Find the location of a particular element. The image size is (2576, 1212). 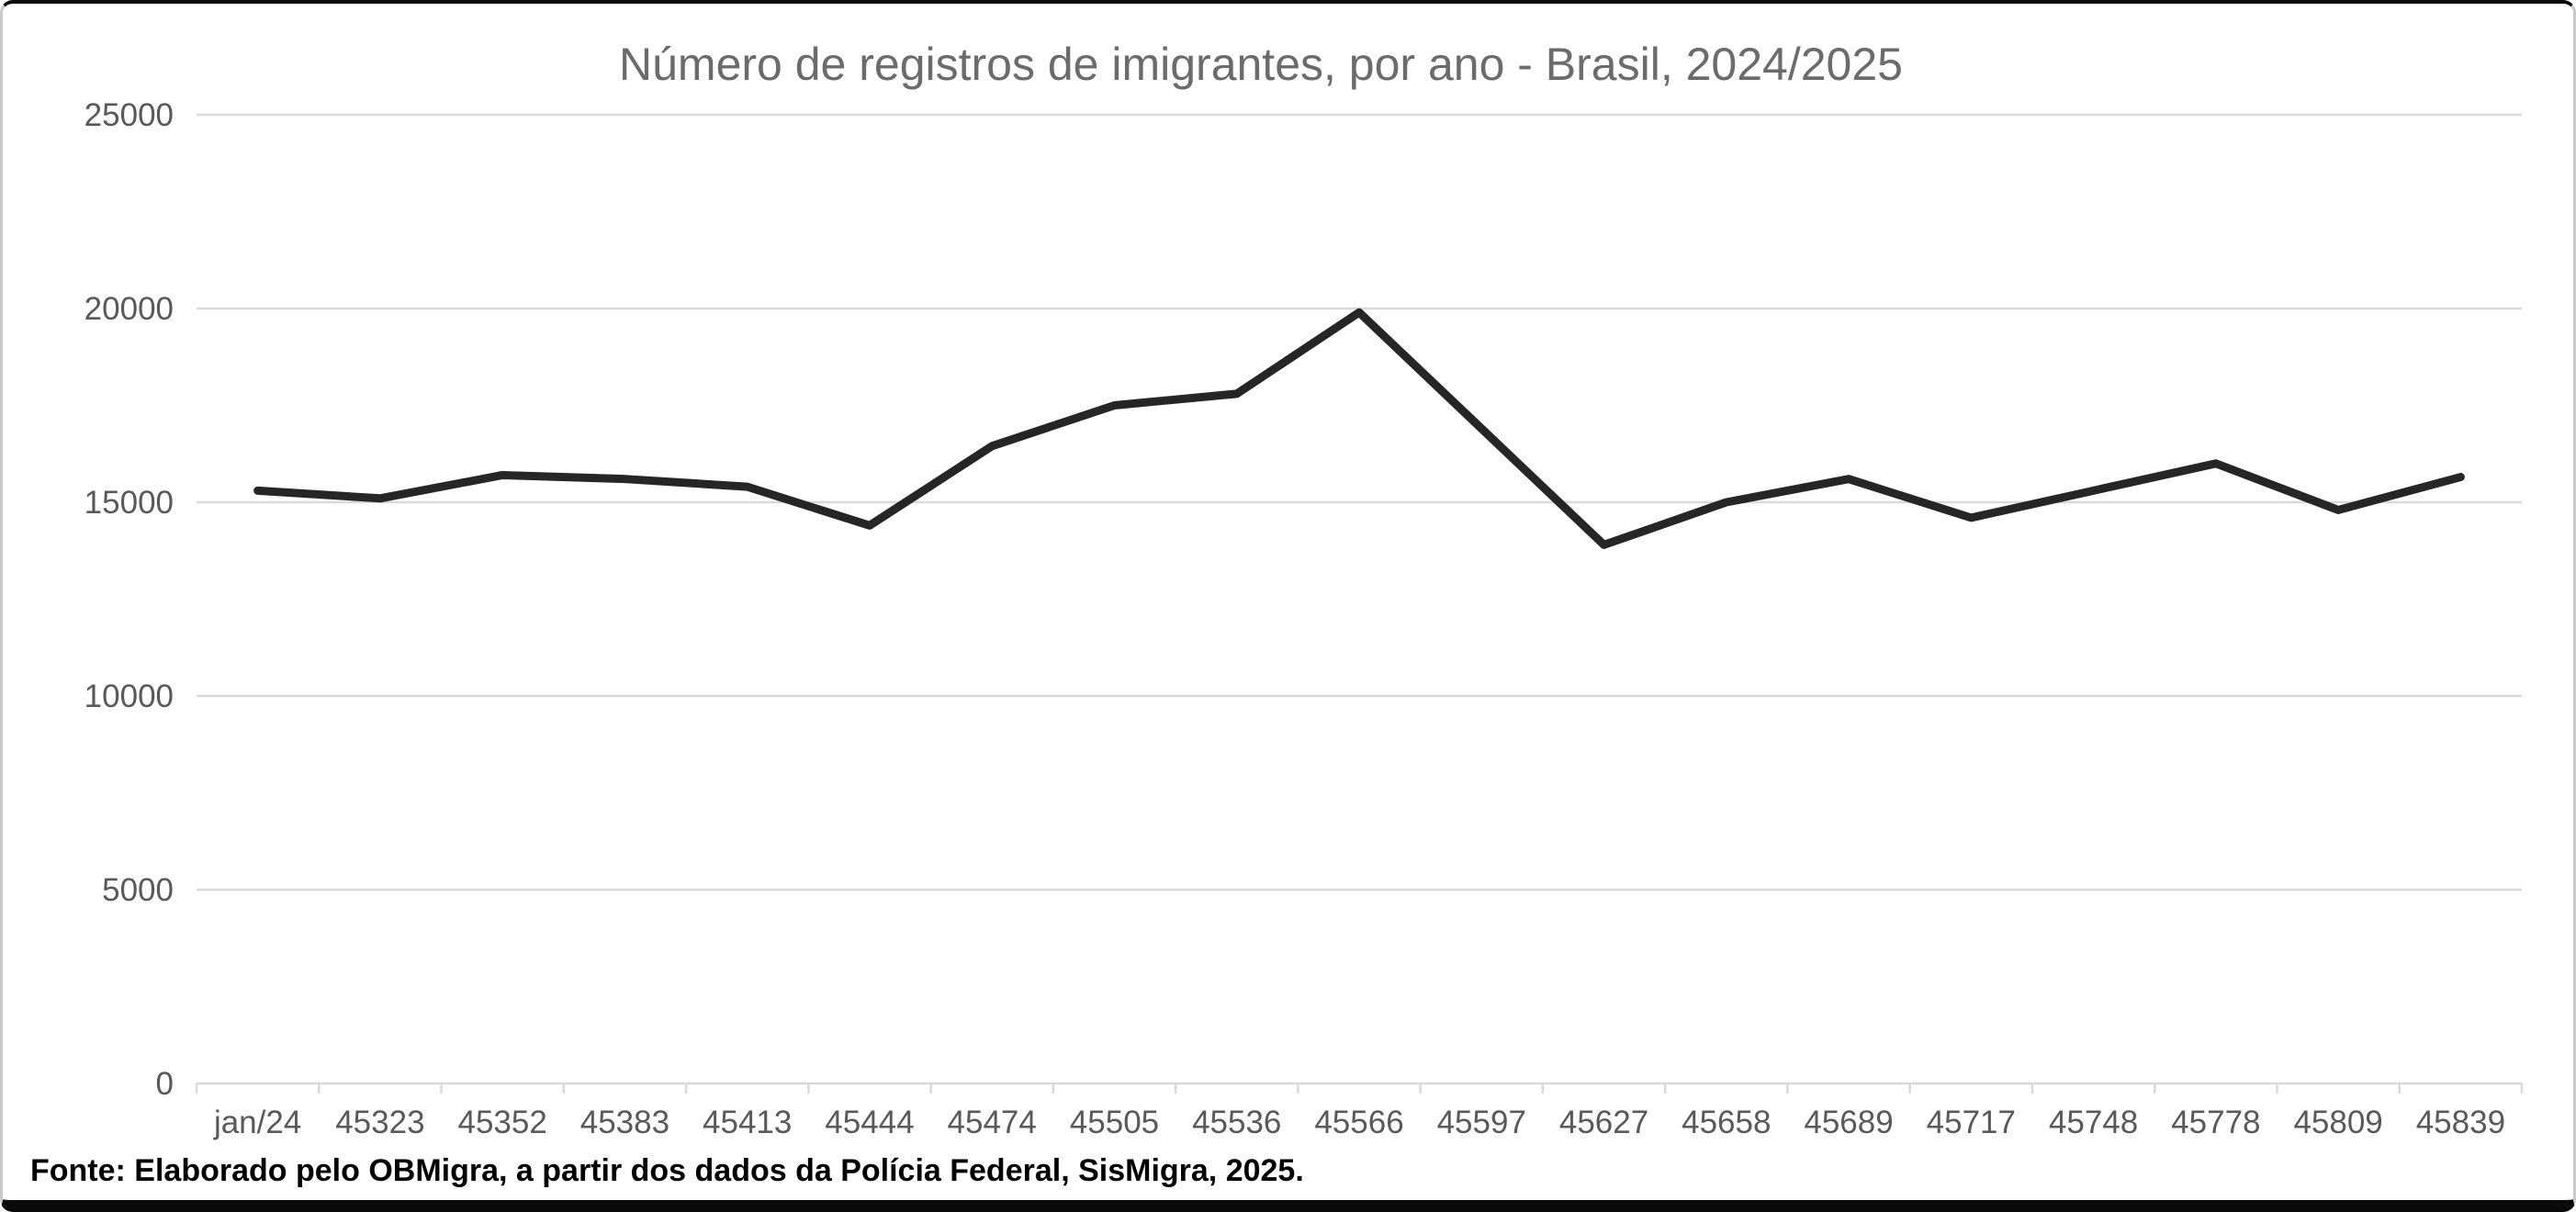

x-tick-label: 45597 is located at coordinates (1481, 1123).